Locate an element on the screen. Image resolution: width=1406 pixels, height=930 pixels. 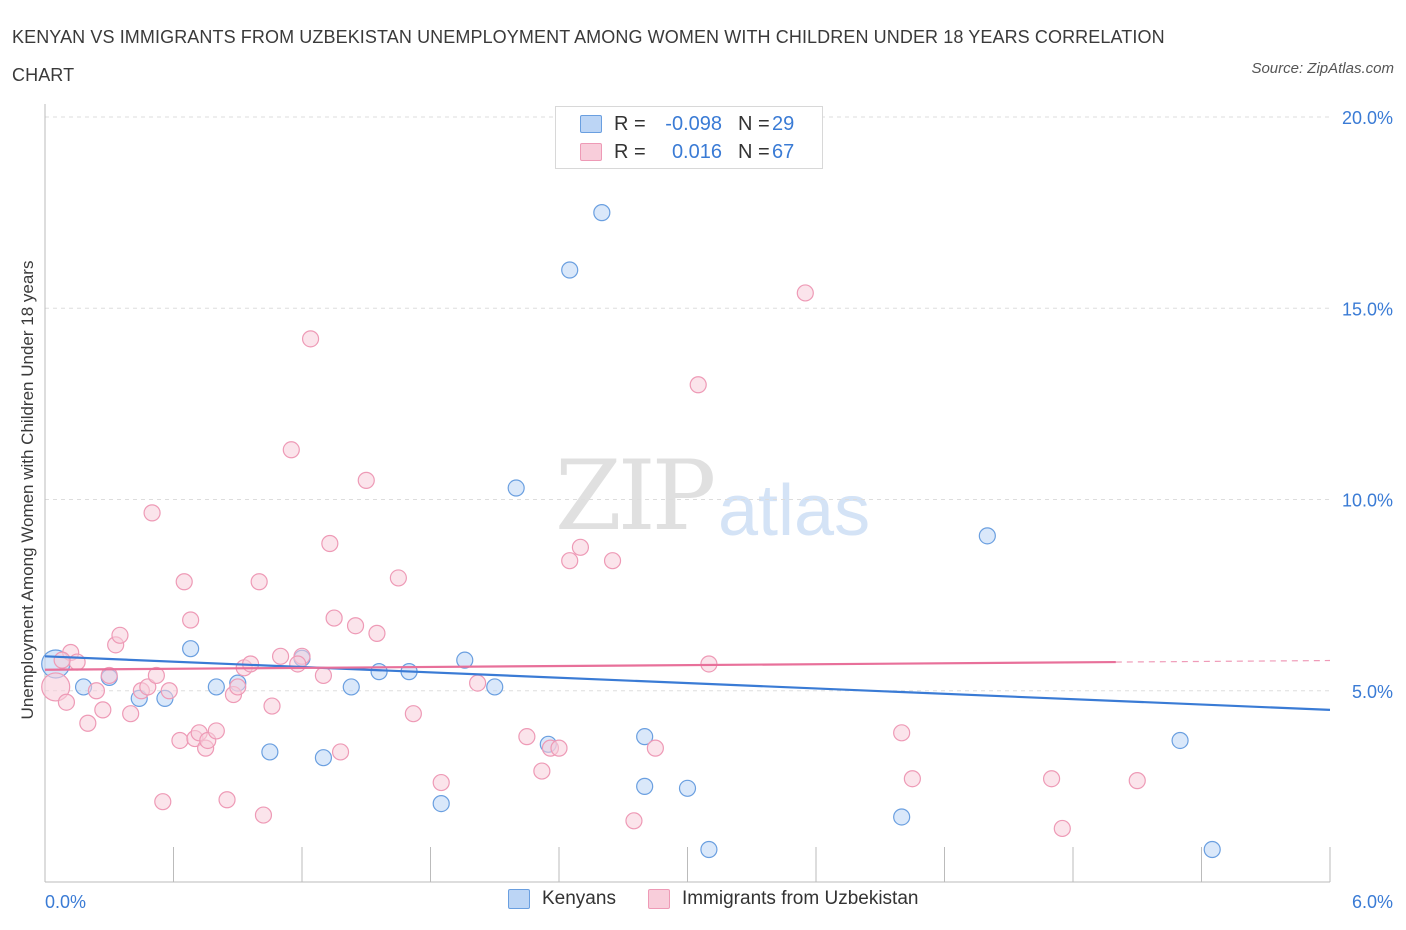
x-tick-label: 0.0% is located at coordinates (65, 902).